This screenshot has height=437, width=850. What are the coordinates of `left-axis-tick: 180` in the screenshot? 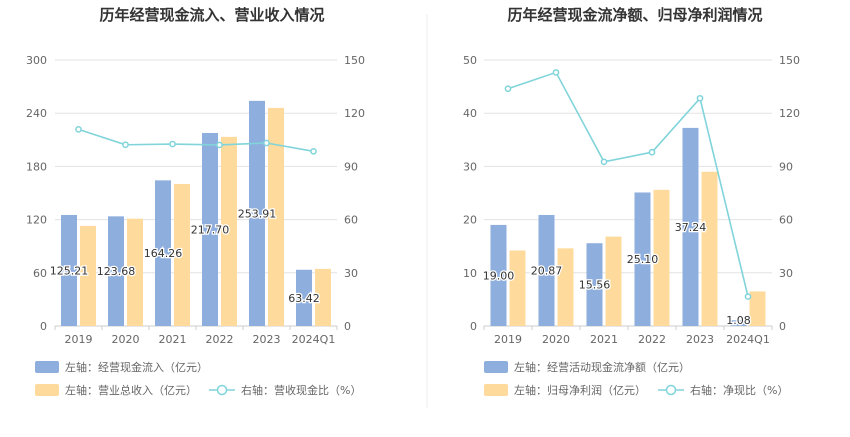 It's located at (36, 166).